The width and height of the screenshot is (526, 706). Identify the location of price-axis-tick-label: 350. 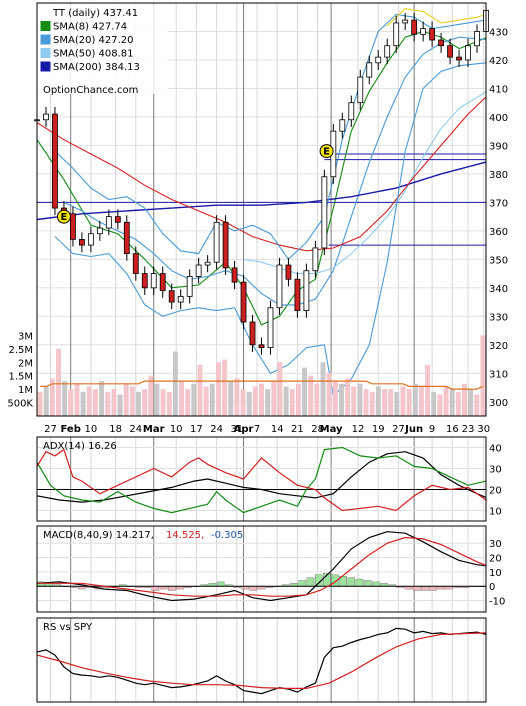
(498, 260).